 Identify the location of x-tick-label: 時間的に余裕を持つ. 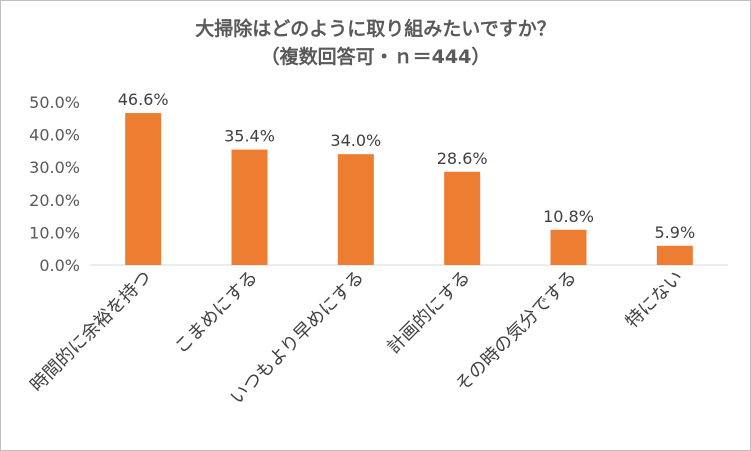
(90, 331).